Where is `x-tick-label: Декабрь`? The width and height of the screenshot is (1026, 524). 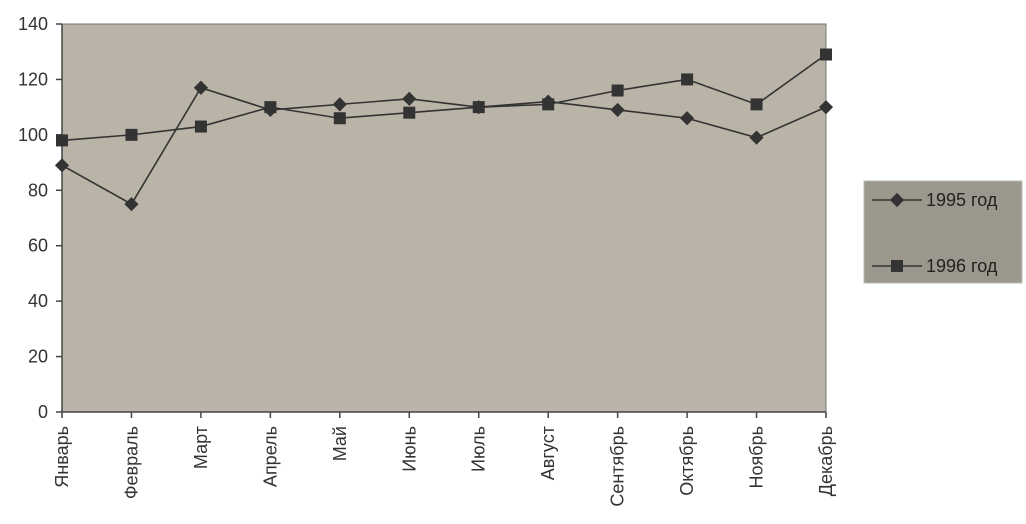 x-tick-label: Декабрь is located at coordinates (826, 461).